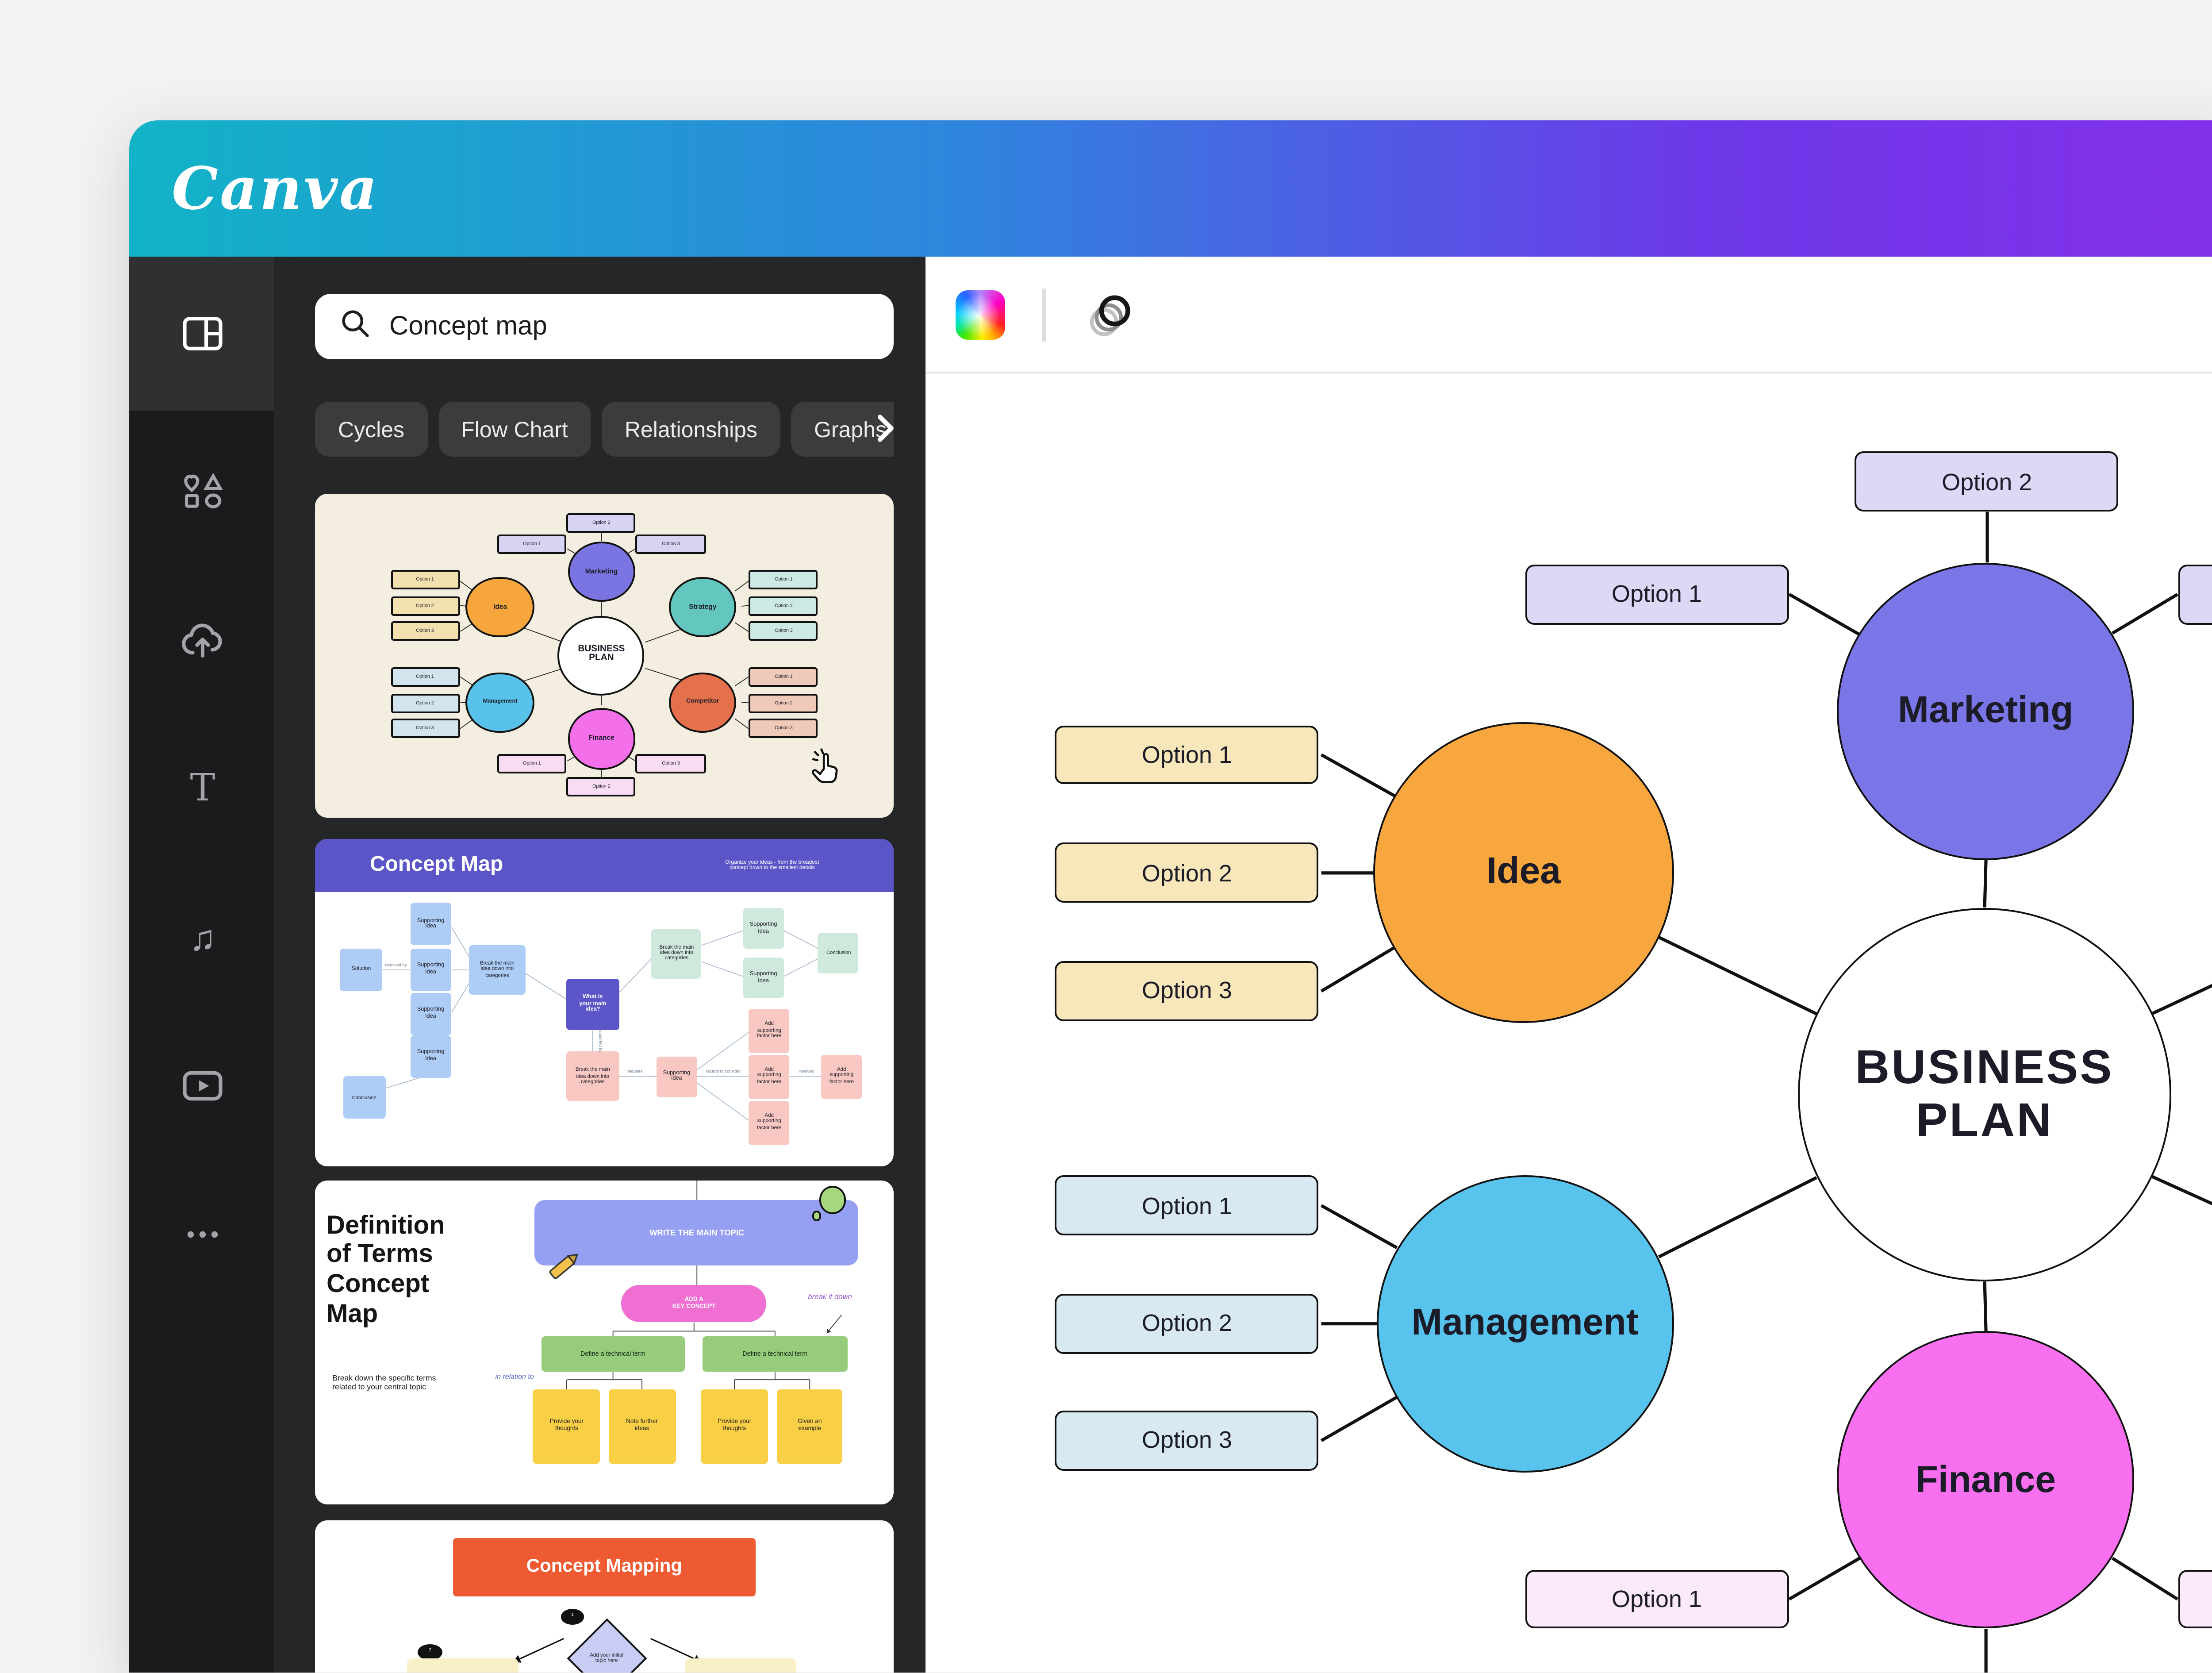 The image size is (2212, 1673). Describe the element at coordinates (1985, 1094) in the screenshot. I see `businessplan-circle: BUSINESS PLAN` at that location.